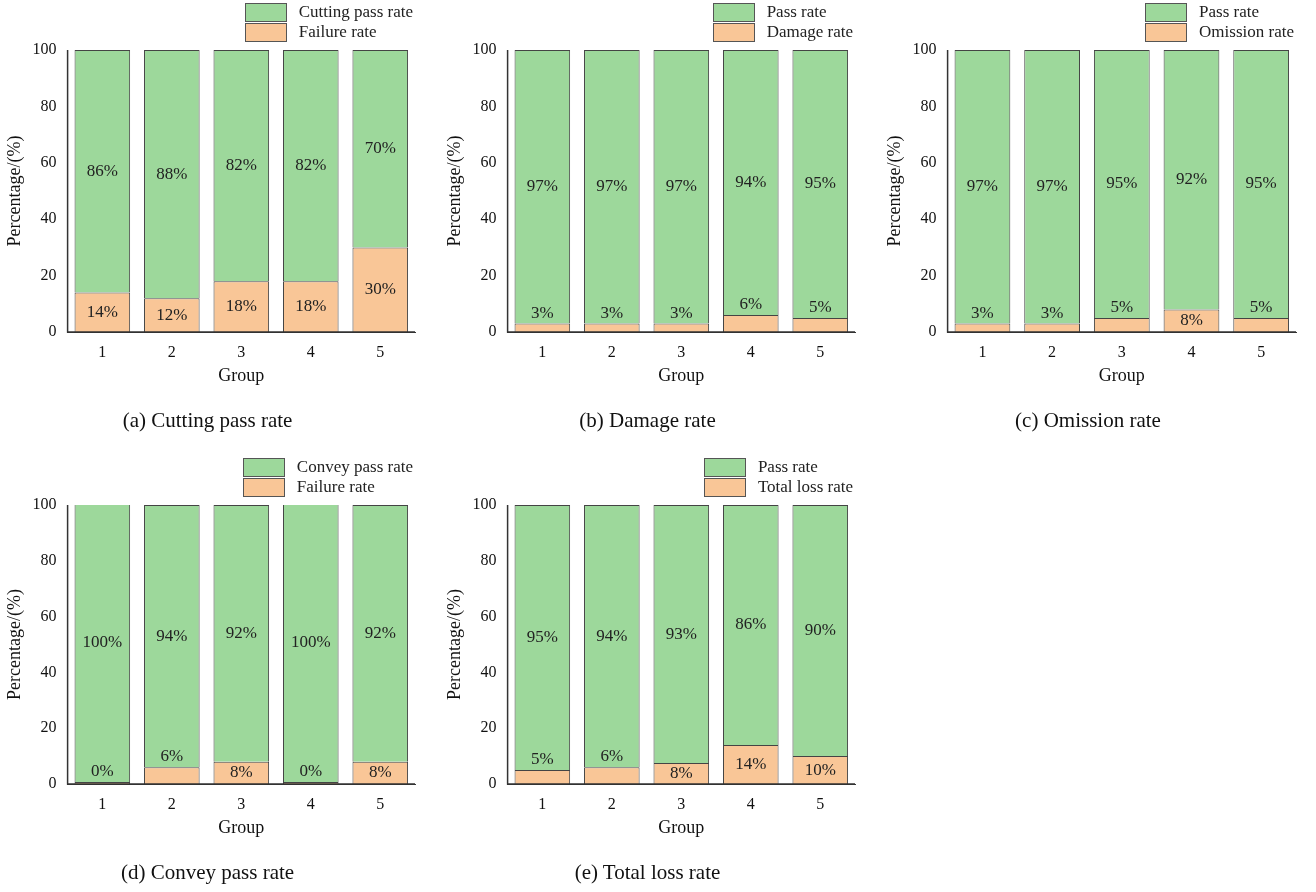  Describe the element at coordinates (647, 419) in the screenshot. I see `text: (b) Damage rate` at that location.